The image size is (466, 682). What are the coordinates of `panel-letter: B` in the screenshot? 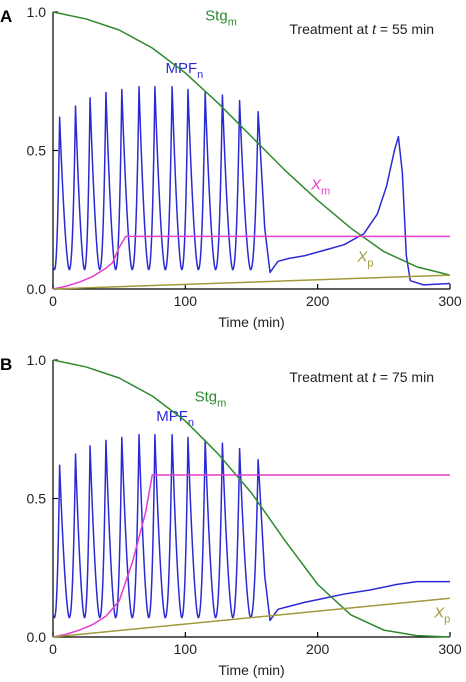 It's located at (6, 364).